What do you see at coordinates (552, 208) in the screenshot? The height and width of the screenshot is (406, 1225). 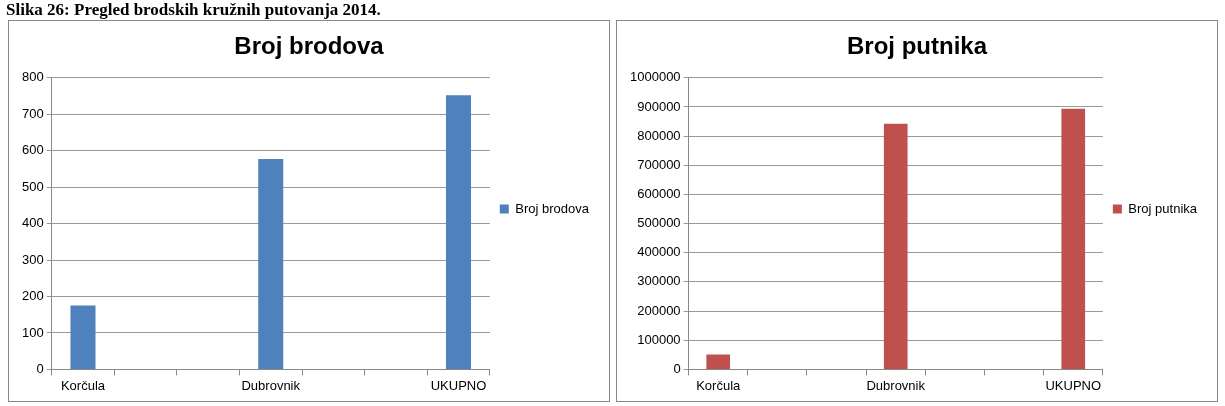 I see `legend-label: Broj brodova` at bounding box center [552, 208].